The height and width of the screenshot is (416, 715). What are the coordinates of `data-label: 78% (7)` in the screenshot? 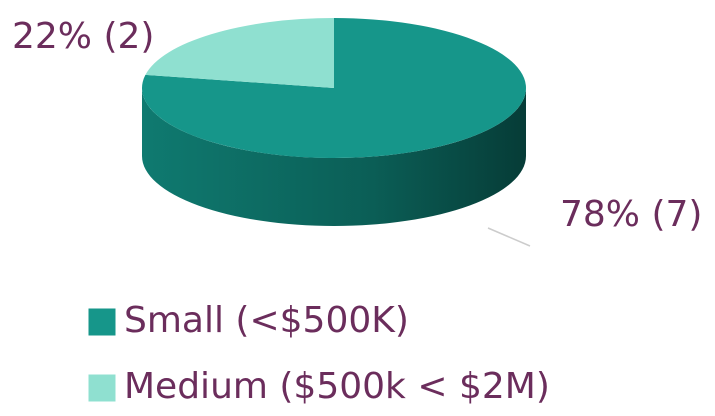 It's located at (631, 214).